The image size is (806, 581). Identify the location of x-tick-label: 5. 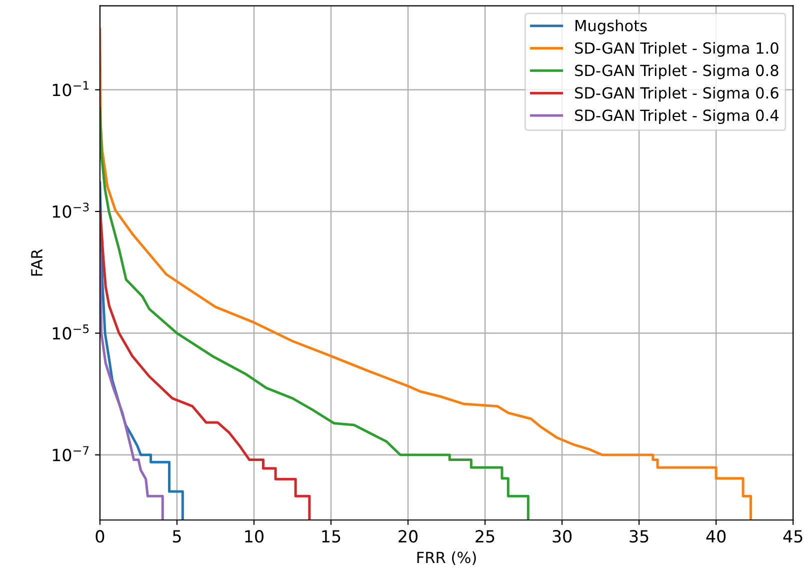
(176, 536).